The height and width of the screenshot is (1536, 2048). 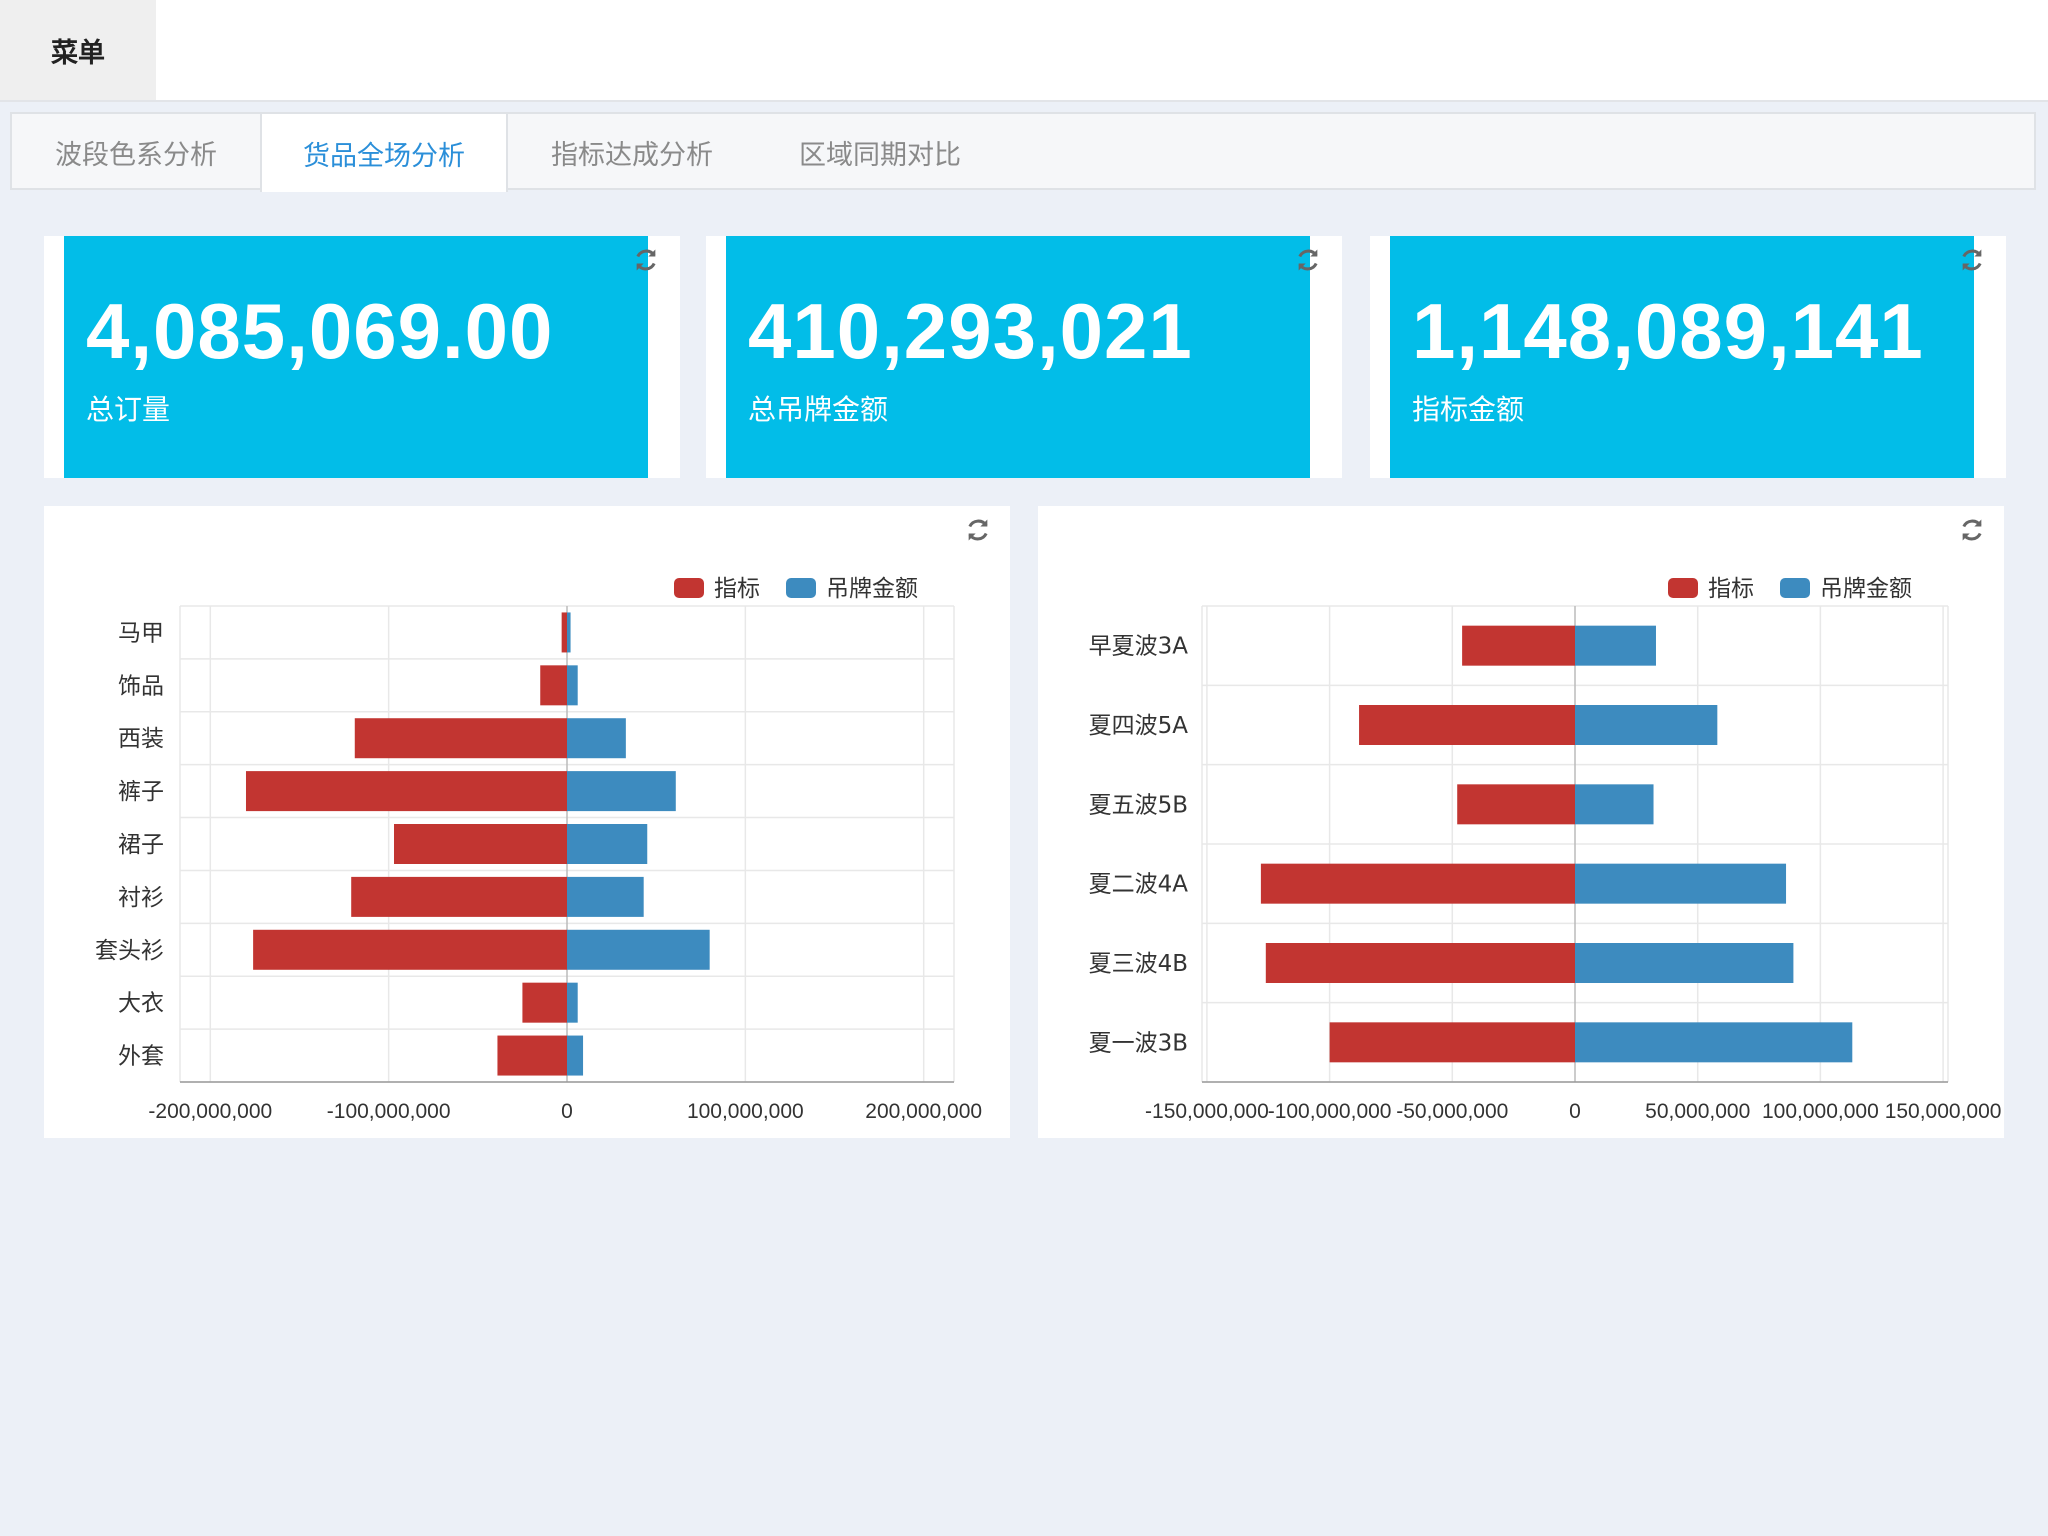 I want to click on category-label: 早夏波3A, so click(x=1139, y=647).